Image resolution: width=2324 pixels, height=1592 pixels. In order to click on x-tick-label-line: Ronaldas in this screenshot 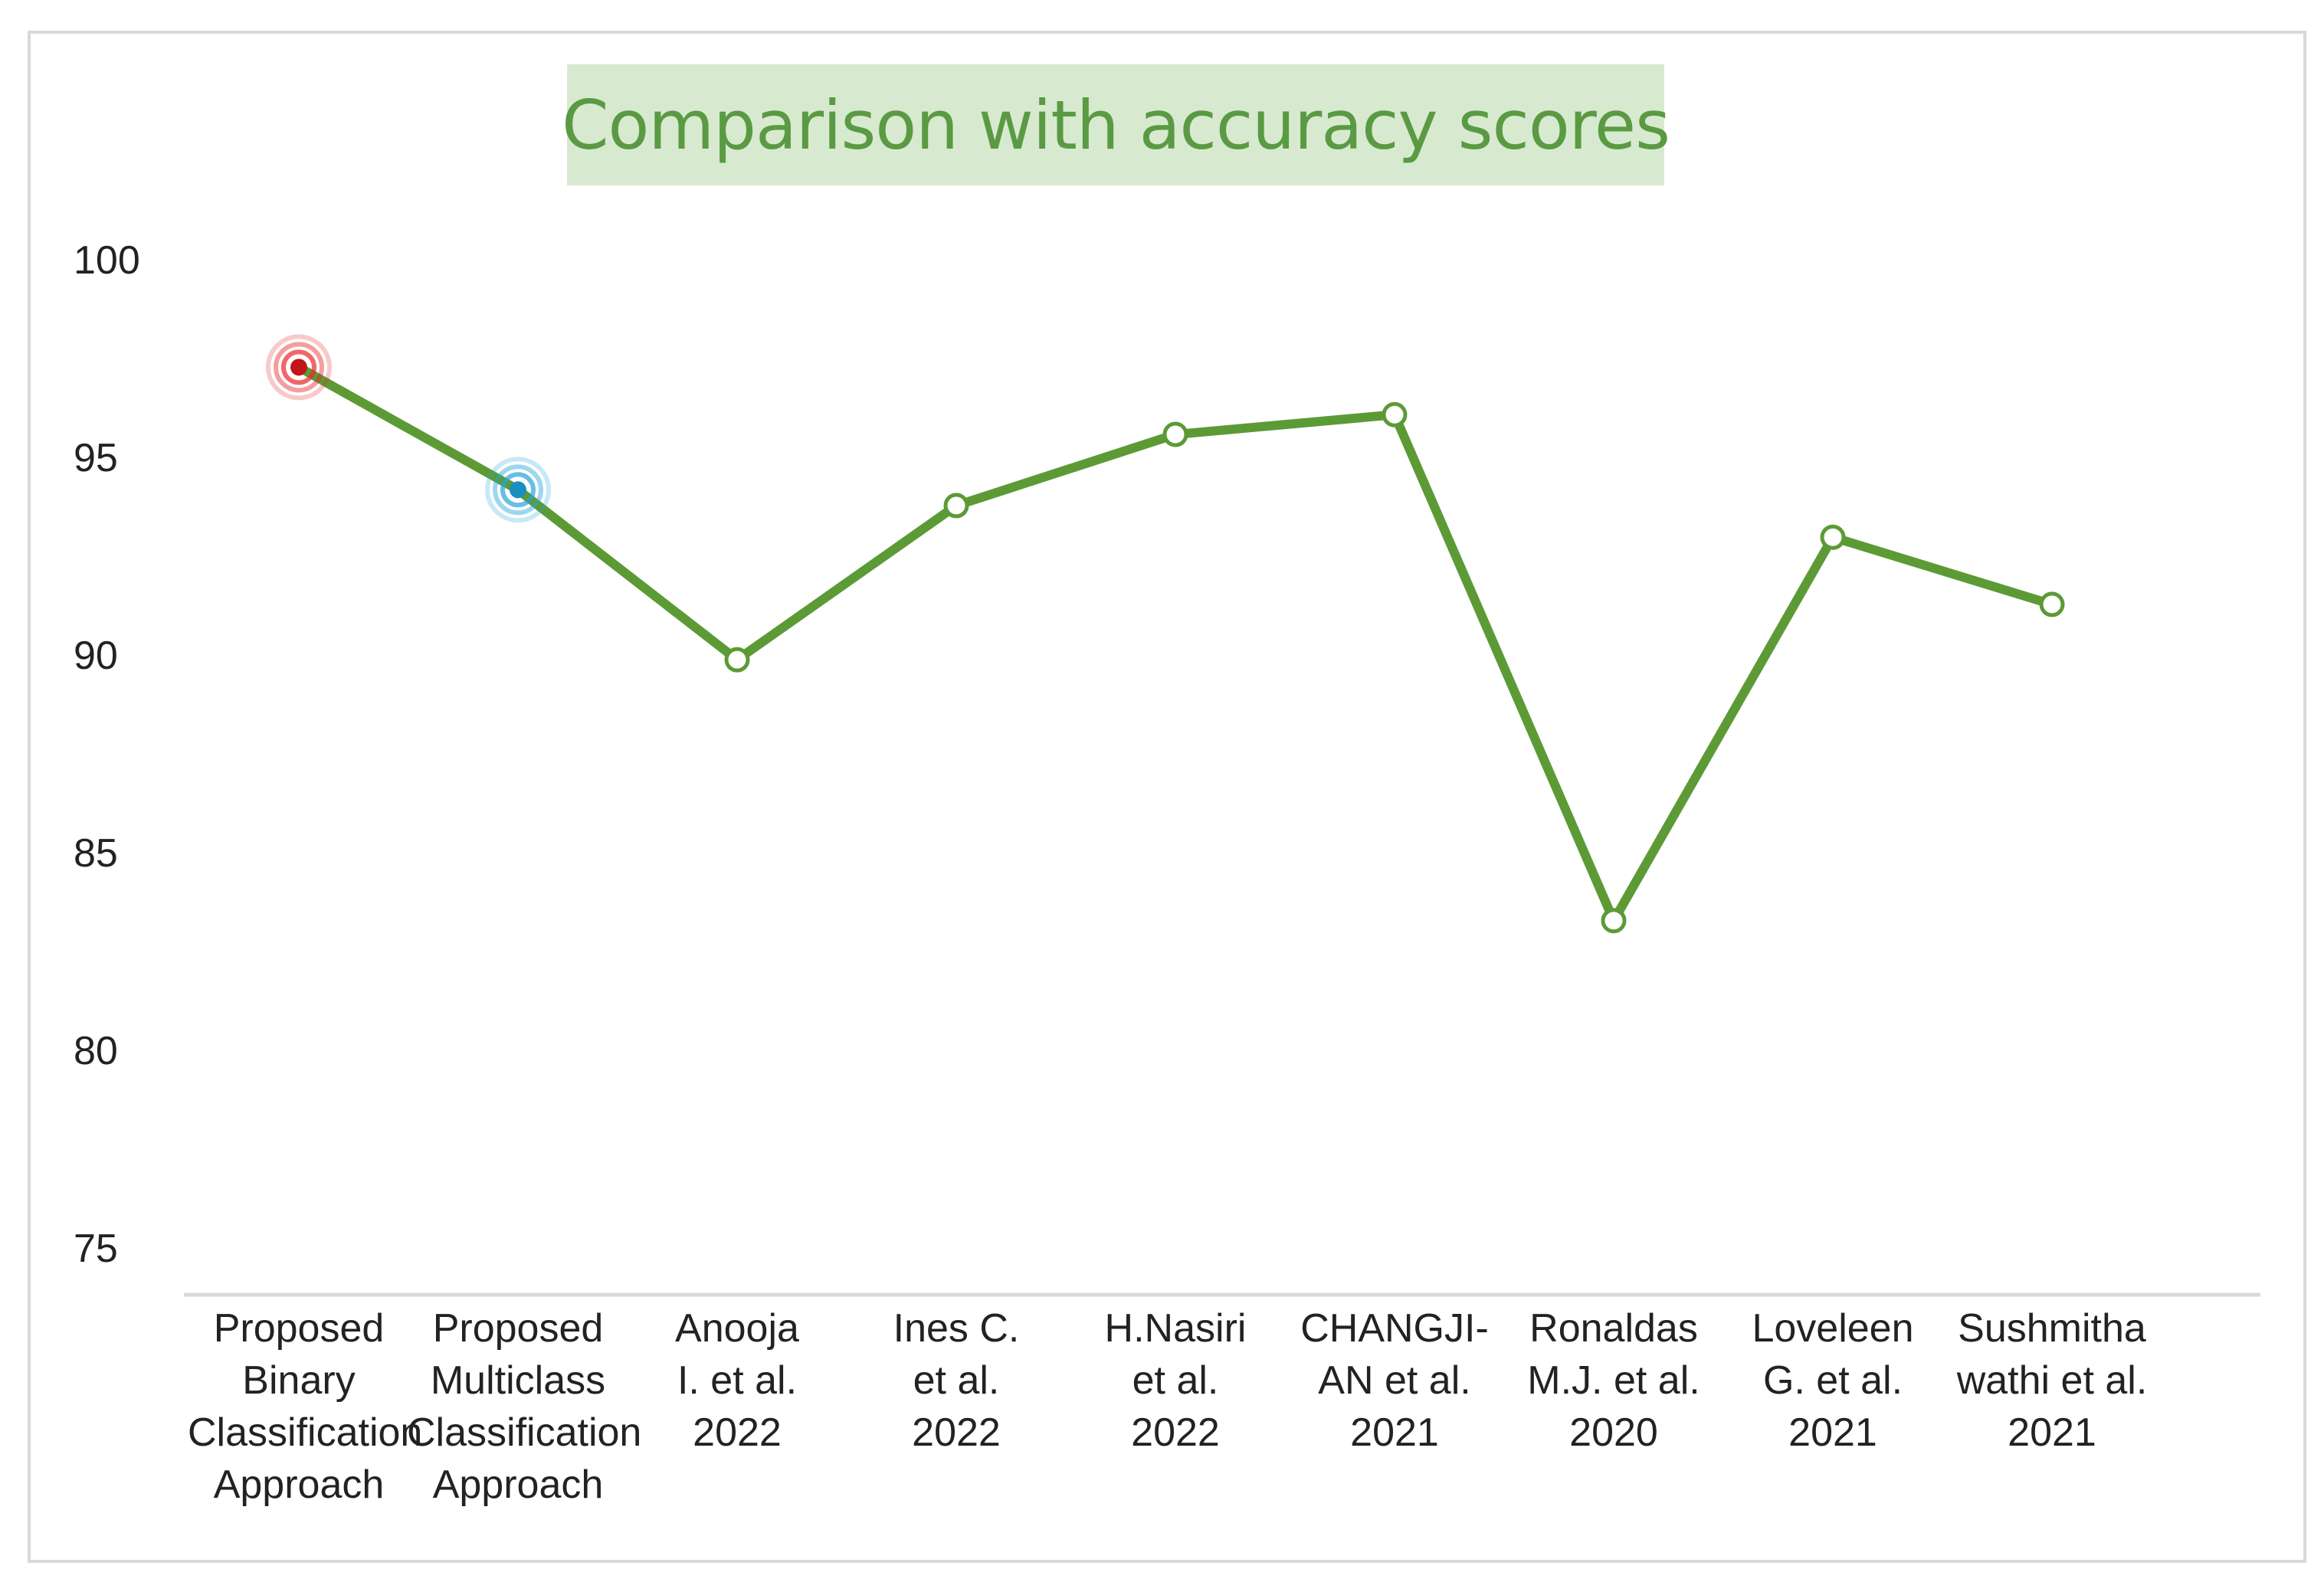, I will do `click(1613, 1328)`.